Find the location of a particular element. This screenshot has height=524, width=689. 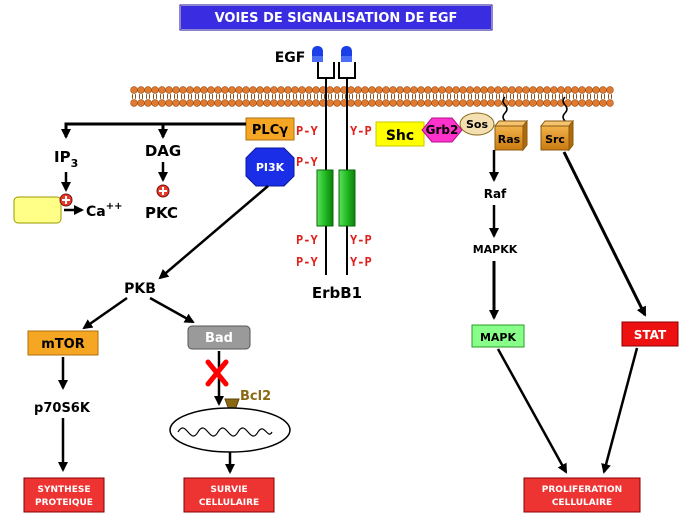

svg-text: mTOR is located at coordinates (62, 344).